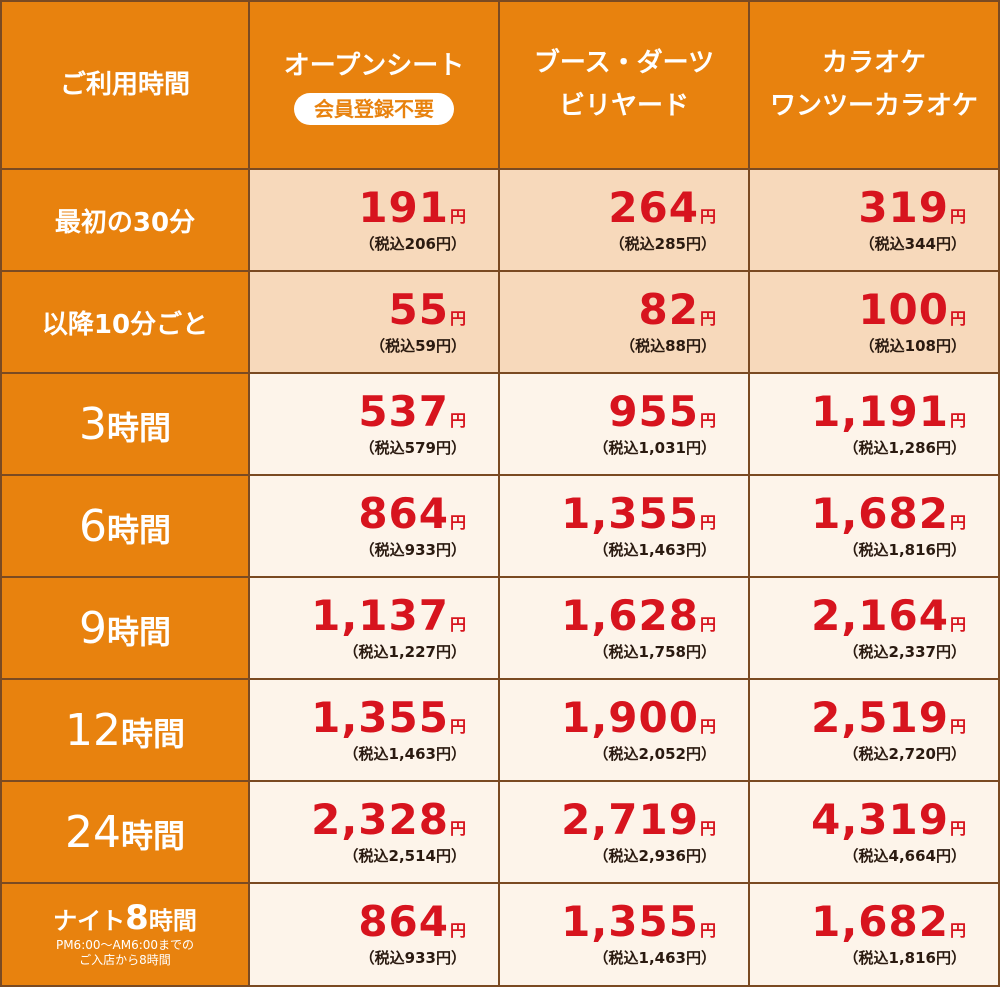 The width and height of the screenshot is (1000, 987). Describe the element at coordinates (623, 106) in the screenshot. I see `header-column-label: ビリヤード` at that location.